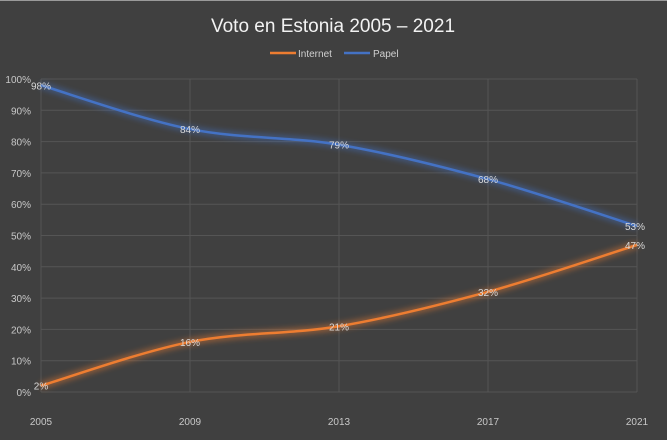 The width and height of the screenshot is (667, 440). Describe the element at coordinates (21, 268) in the screenshot. I see `y-tick-label: 40%` at that location.